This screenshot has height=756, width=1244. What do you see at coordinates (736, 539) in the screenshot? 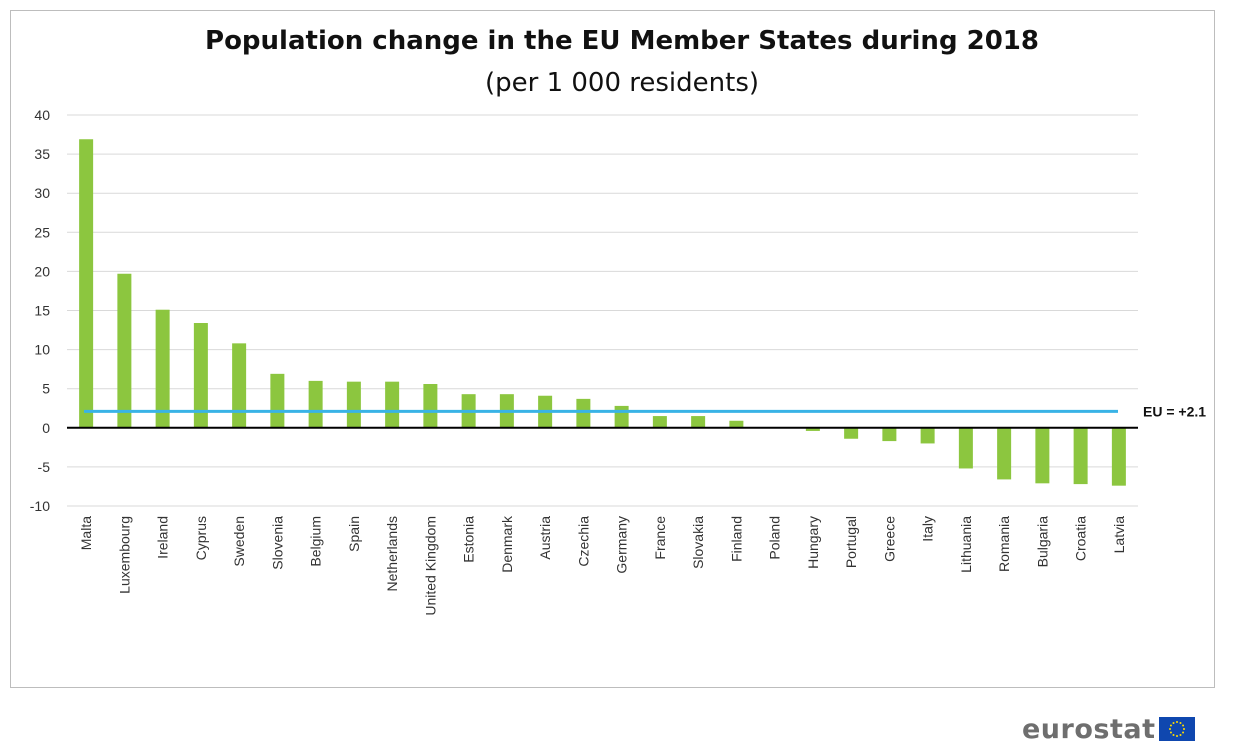
I see `x-tick-label: Finland` at bounding box center [736, 539].